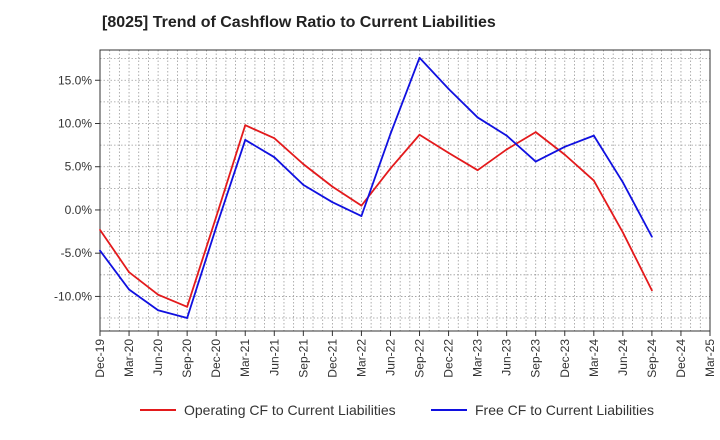 The height and width of the screenshot is (440, 720). Describe the element at coordinates (158, 410) in the screenshot. I see `legend-swatch-operating-cf` at that location.